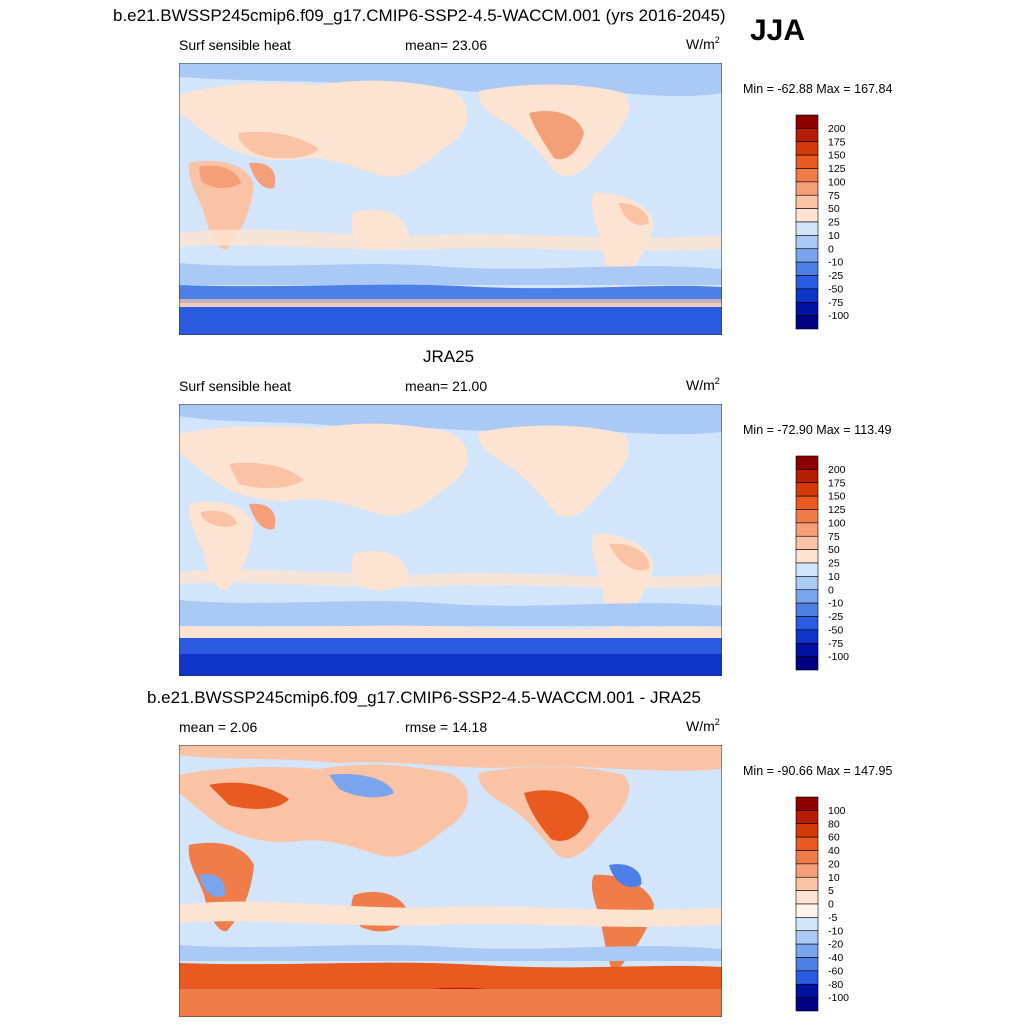 The image size is (1024, 1024). What do you see at coordinates (446, 45) in the screenshot?
I see `panel-1-mean-label: mean= 23.06` at bounding box center [446, 45].